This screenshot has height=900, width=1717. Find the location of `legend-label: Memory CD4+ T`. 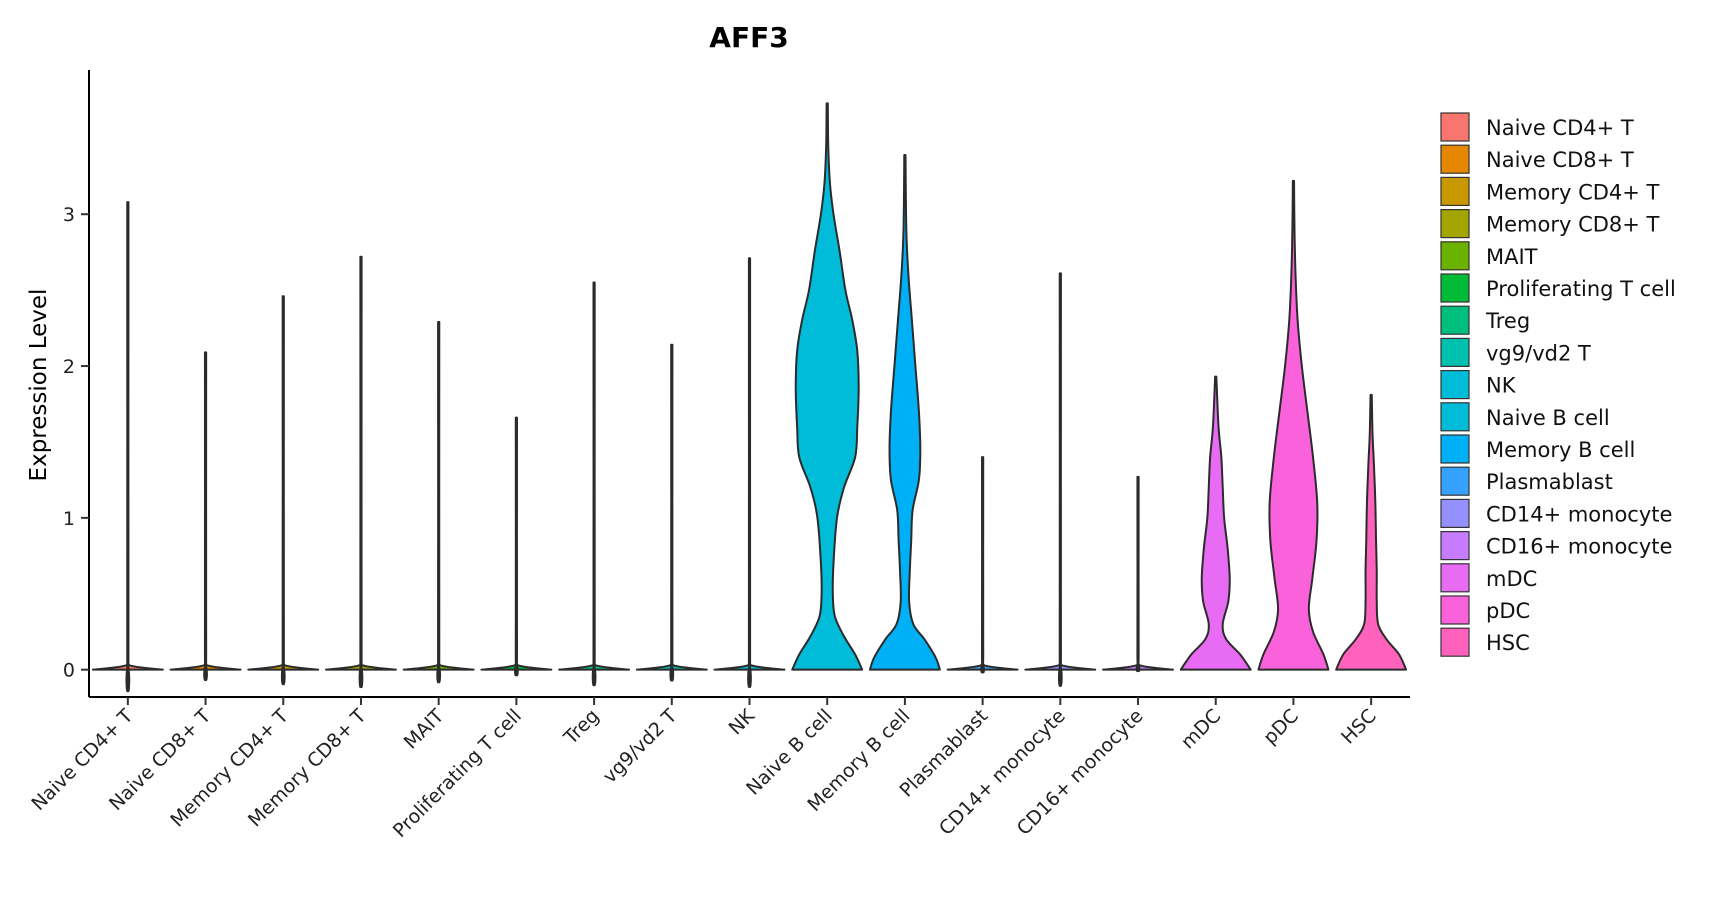

legend-label: Memory CD4+ T is located at coordinates (1573, 192).